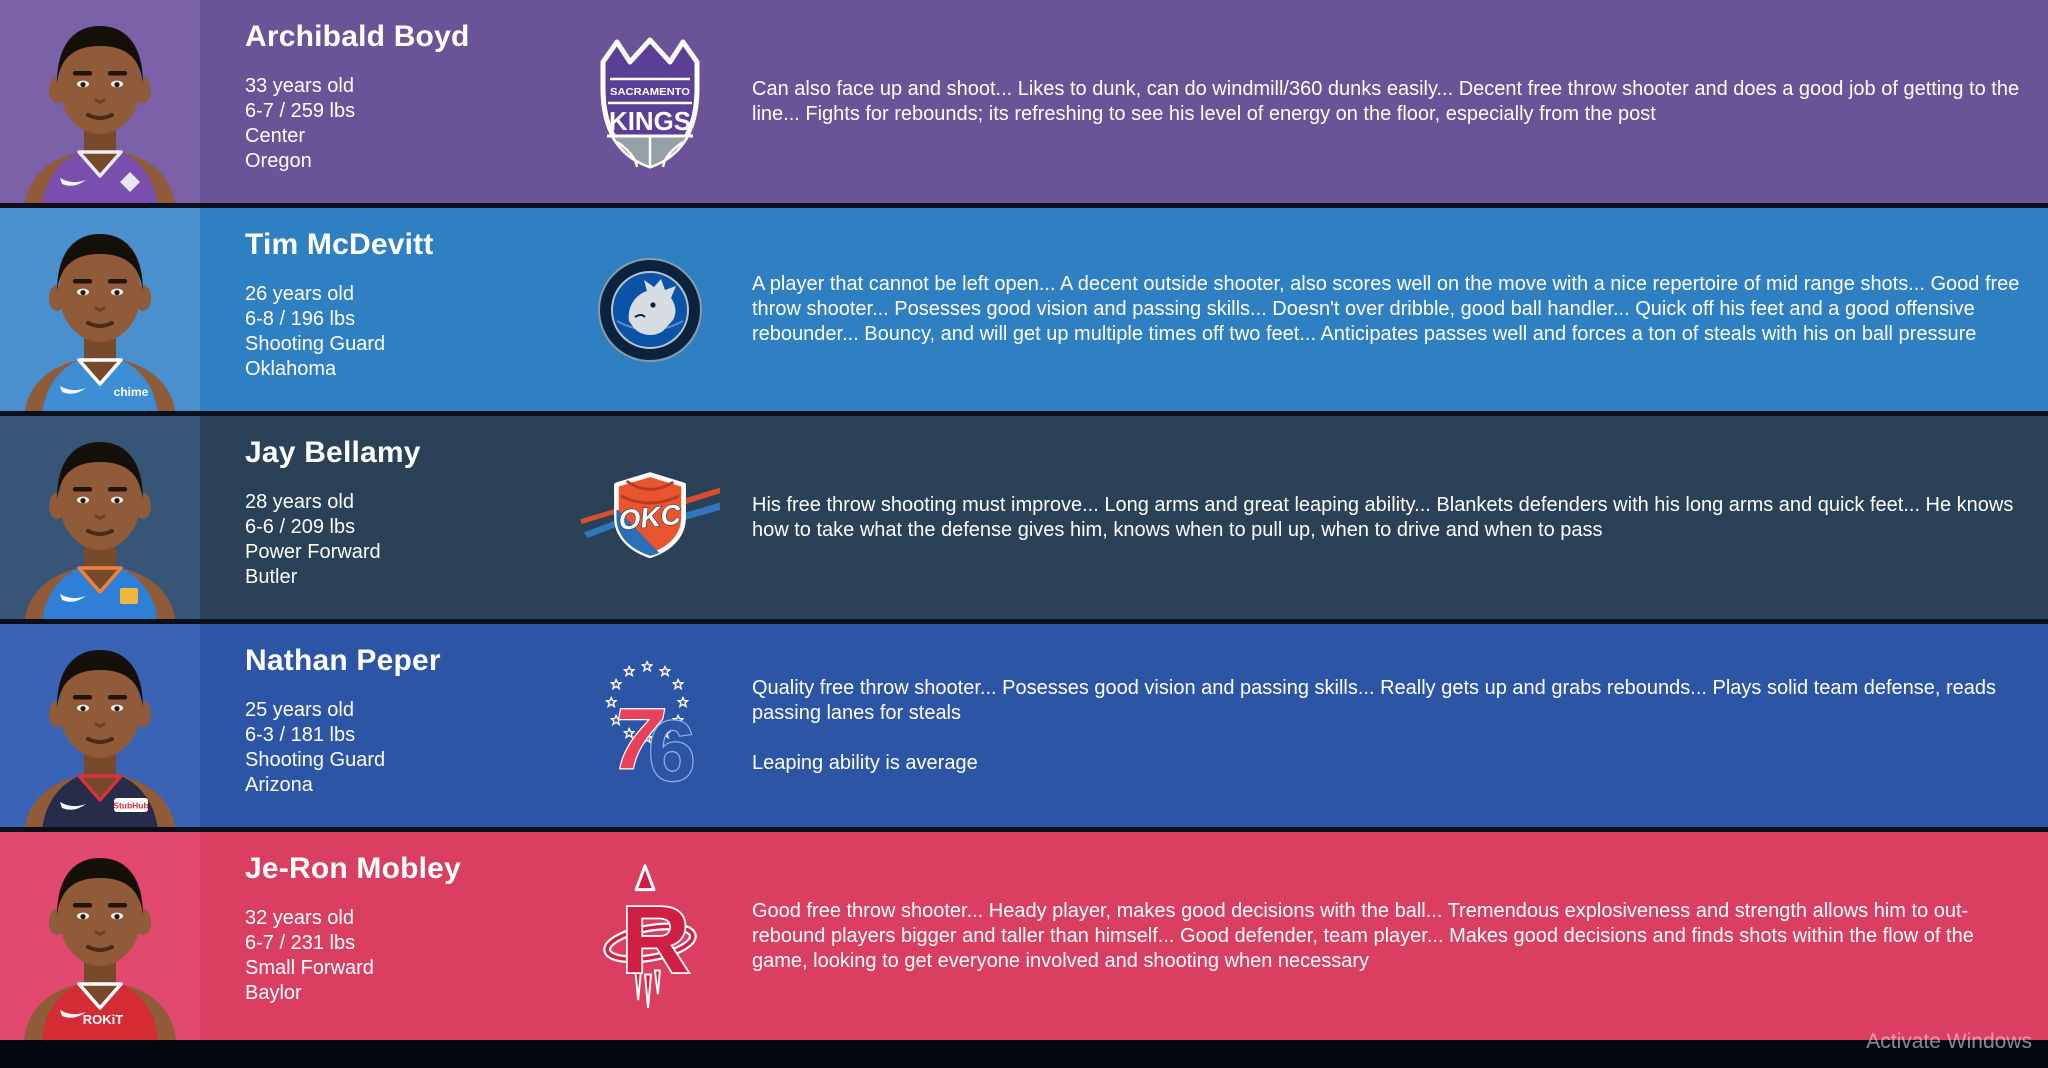  What do you see at coordinates (275, 136) in the screenshot?
I see `player-position: Center` at bounding box center [275, 136].